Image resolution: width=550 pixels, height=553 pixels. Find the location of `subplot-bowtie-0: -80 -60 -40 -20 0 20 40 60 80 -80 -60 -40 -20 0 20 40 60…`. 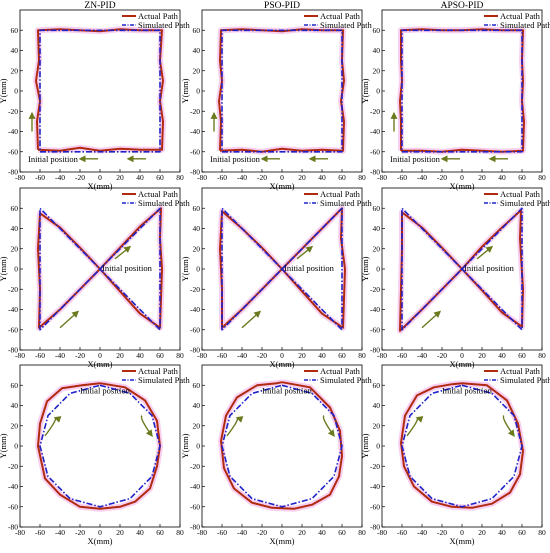

subplot-bowtie-0: -80 -60 -40 -20 0 20 40 60 80 -80 -60 -40 -20 0 20 40 60… is located at coordinates (95, 278).